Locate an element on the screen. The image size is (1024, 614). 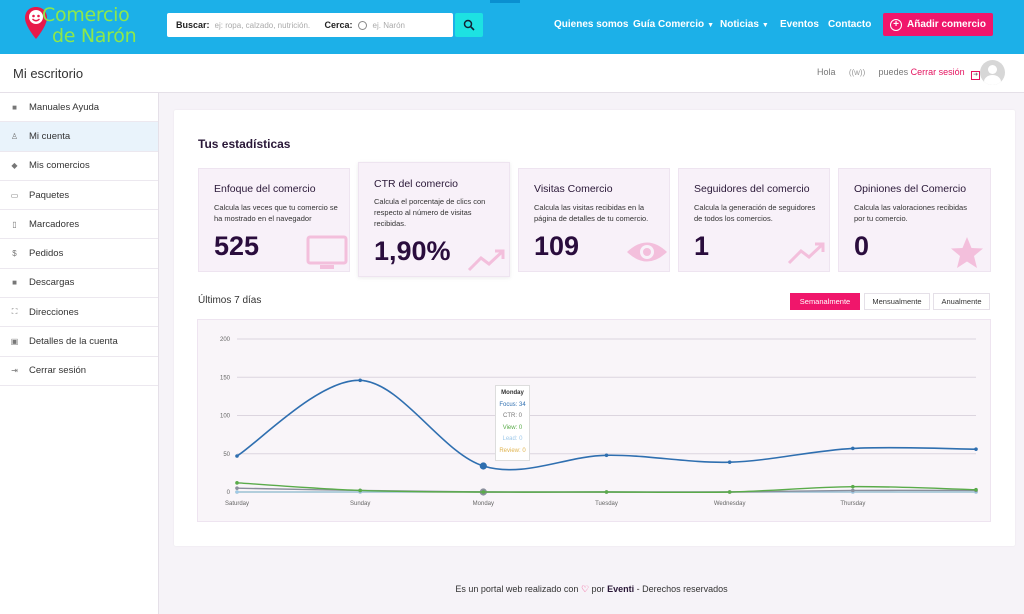
sidebar-item-label: Descargas is located at coordinates (52, 283).